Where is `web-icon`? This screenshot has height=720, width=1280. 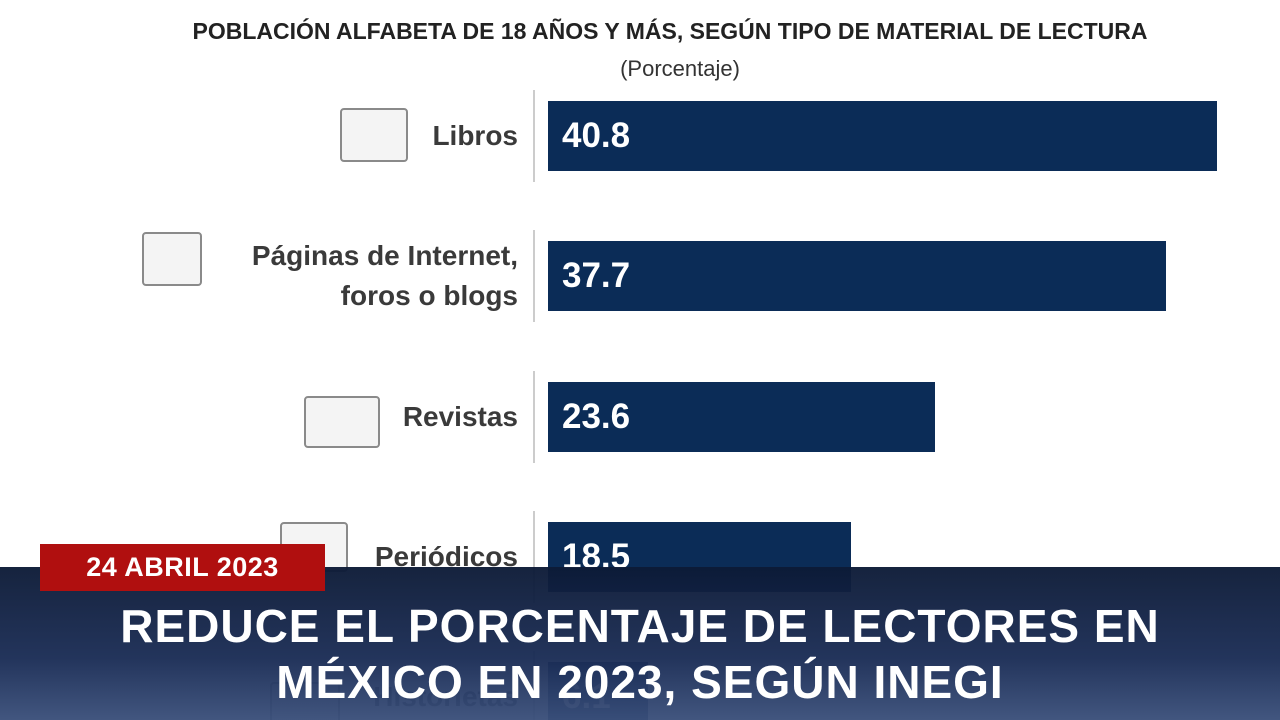
web-icon is located at coordinates (172, 259).